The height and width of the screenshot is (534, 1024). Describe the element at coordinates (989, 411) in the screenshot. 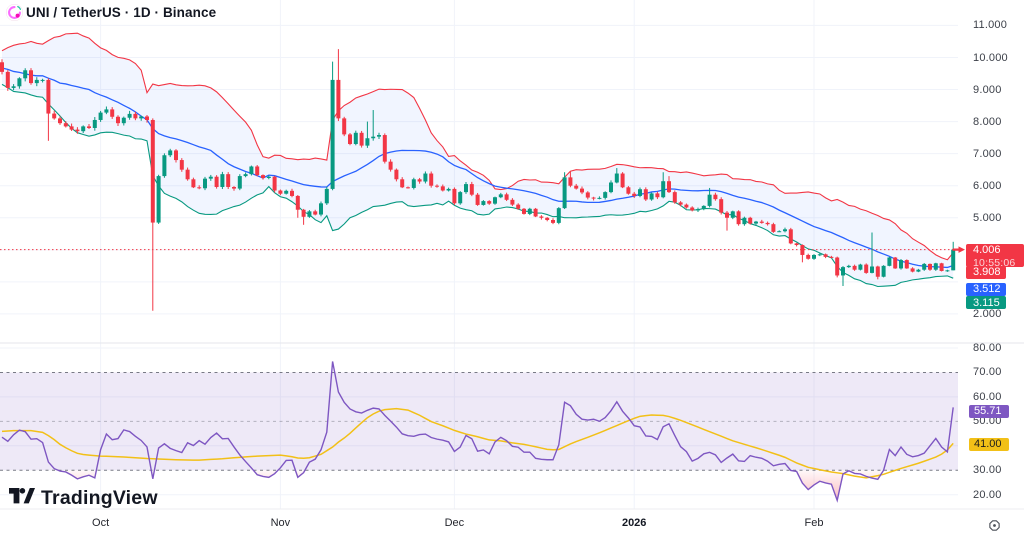

I see `rsi-value-badge: 55.71` at that location.